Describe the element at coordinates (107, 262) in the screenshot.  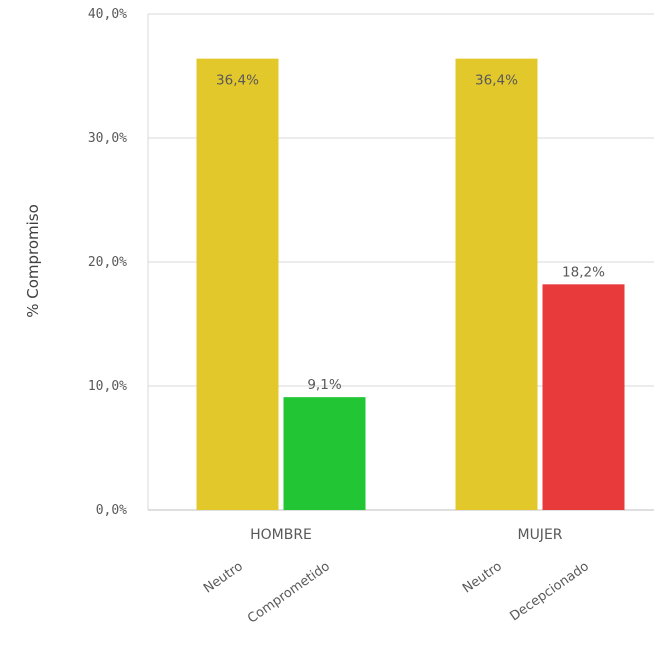
I see `y-tick-label: 20,0%` at that location.